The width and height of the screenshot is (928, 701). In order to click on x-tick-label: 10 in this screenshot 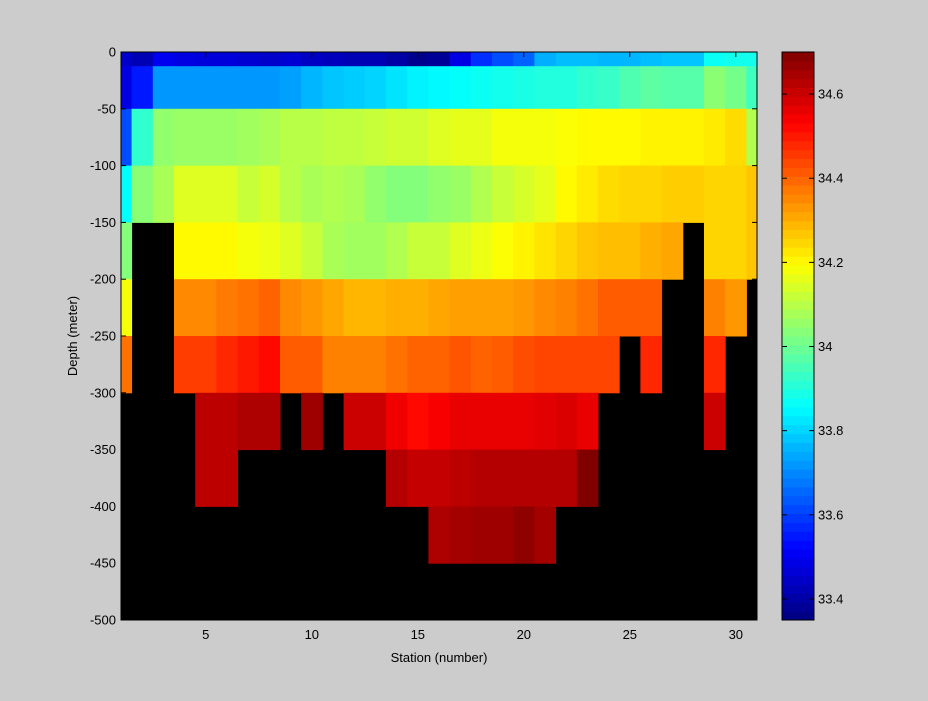, I will do `click(312, 634)`.